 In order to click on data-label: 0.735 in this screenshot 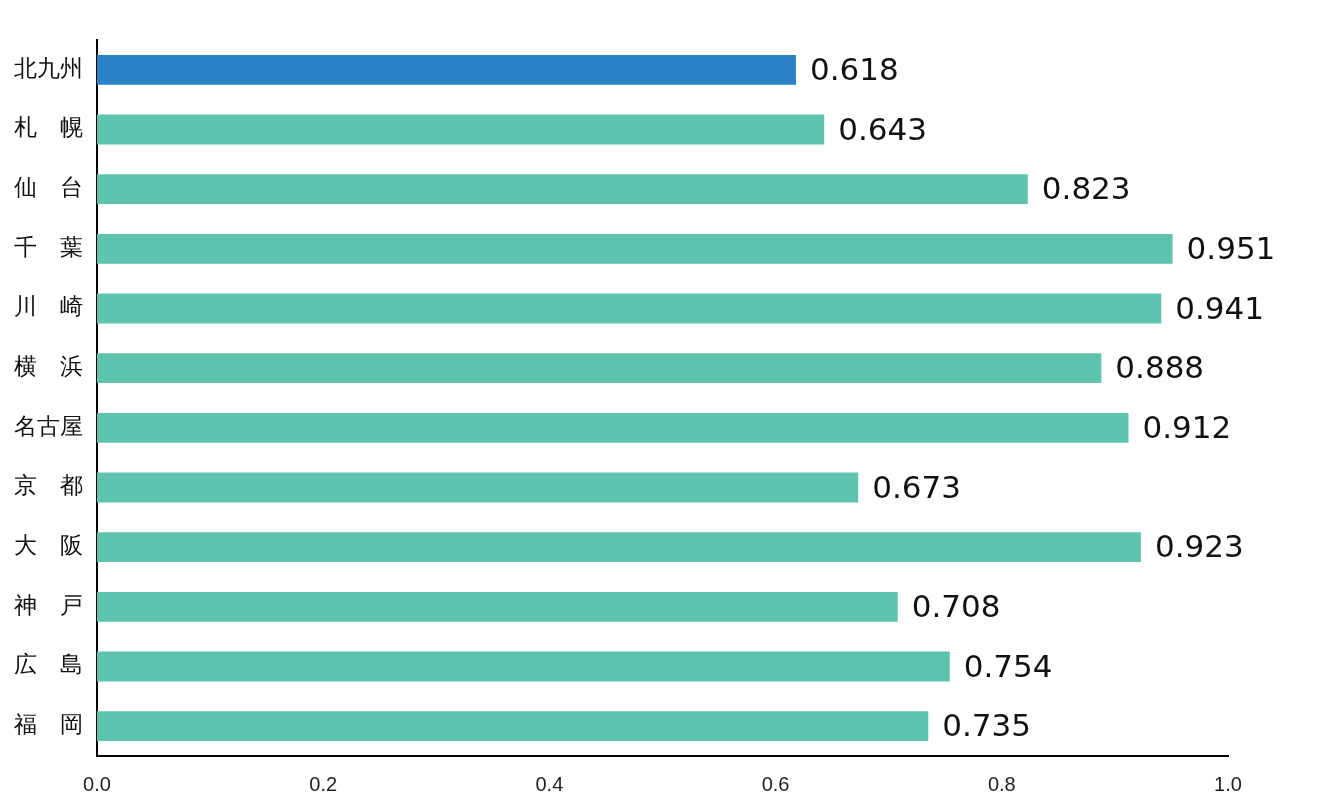, I will do `click(987, 725)`.